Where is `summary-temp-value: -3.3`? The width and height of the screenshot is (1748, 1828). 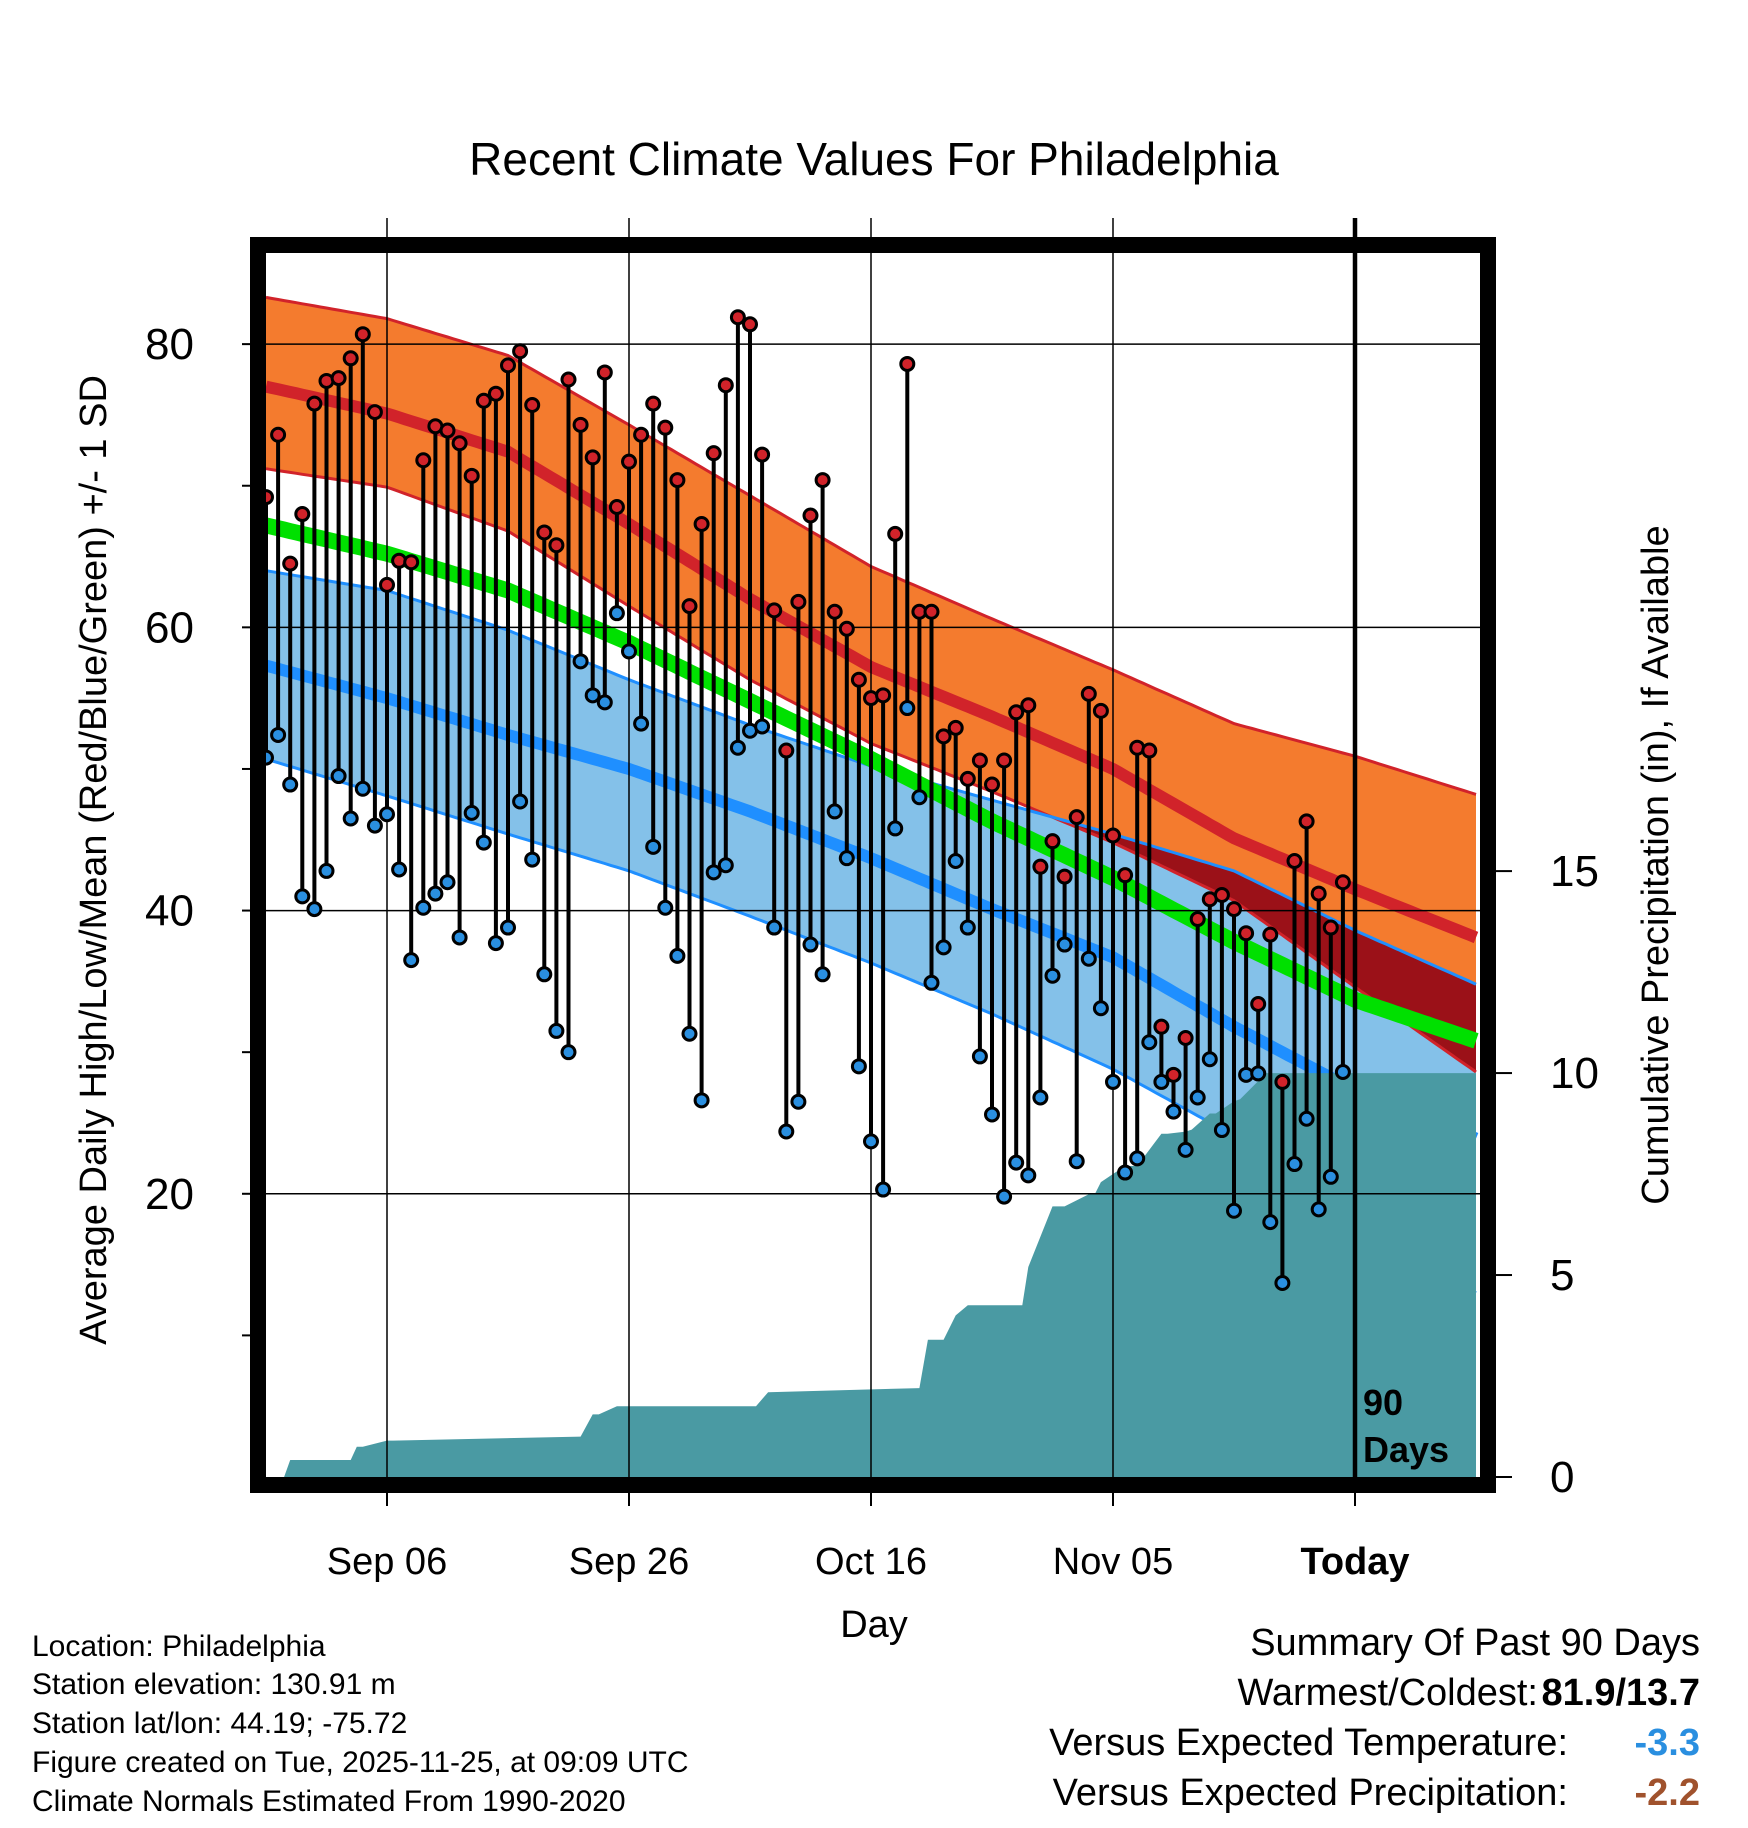 summary-temp-value: -3.3 is located at coordinates (1667, 1743).